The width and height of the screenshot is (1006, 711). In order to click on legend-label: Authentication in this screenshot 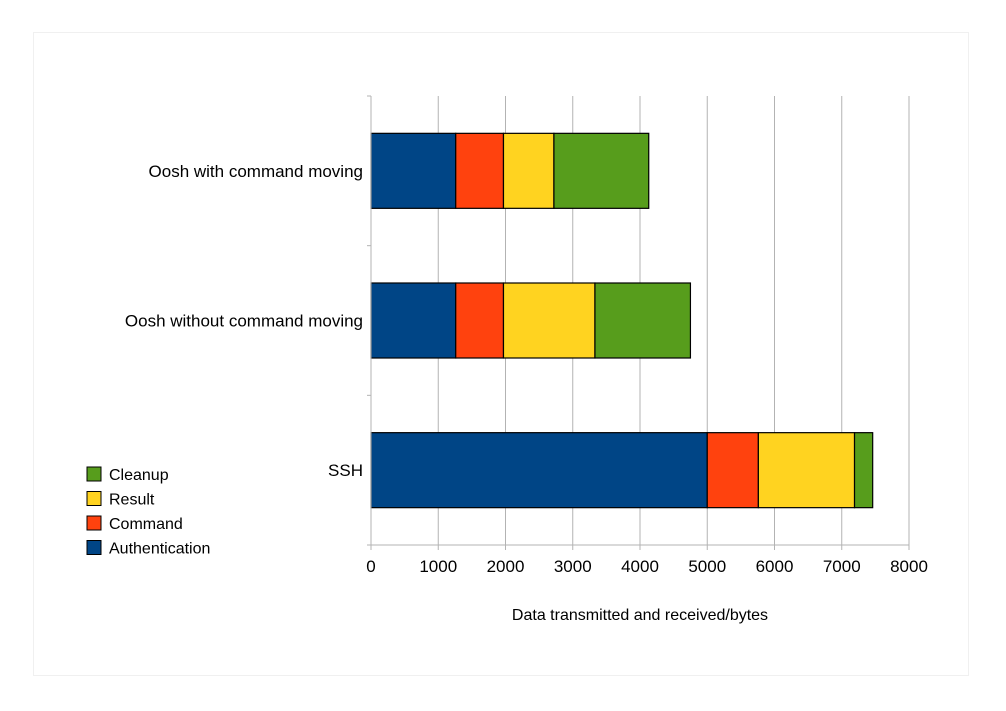, I will do `click(159, 549)`.